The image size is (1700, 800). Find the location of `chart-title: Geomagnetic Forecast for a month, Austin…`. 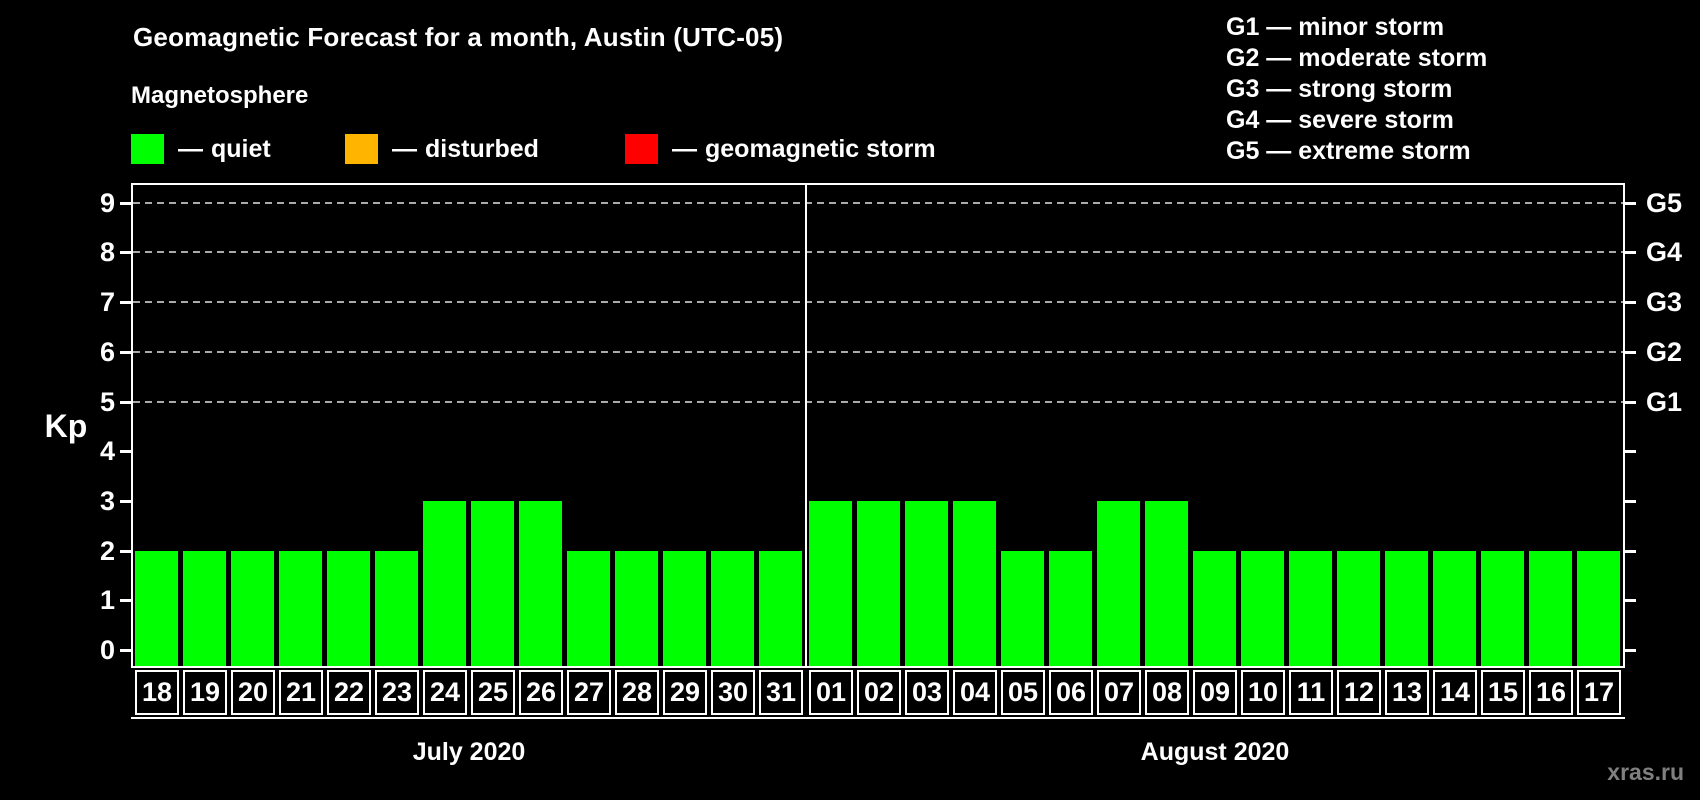

chart-title: Geomagnetic Forecast for a month, Austin… is located at coordinates (458, 37).